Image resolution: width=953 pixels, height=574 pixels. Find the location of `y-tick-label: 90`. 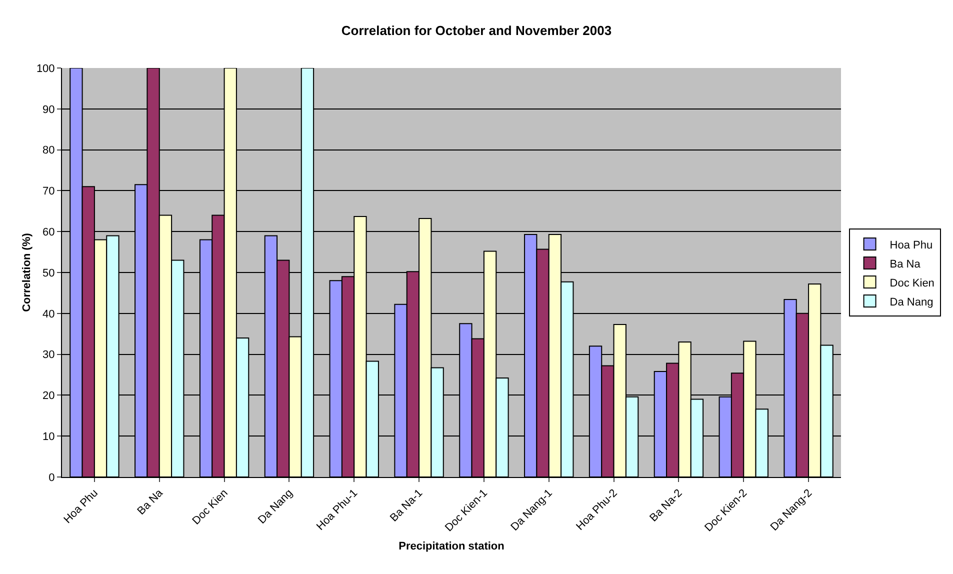

y-tick-label: 90 is located at coordinates (48, 110).